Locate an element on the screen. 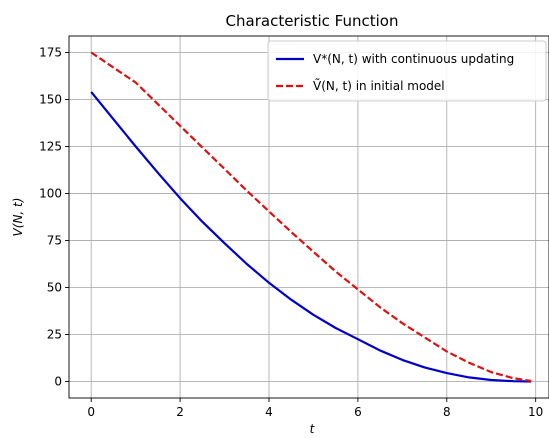 The image size is (549, 438). y-tick-label: 125 is located at coordinates (50, 146).